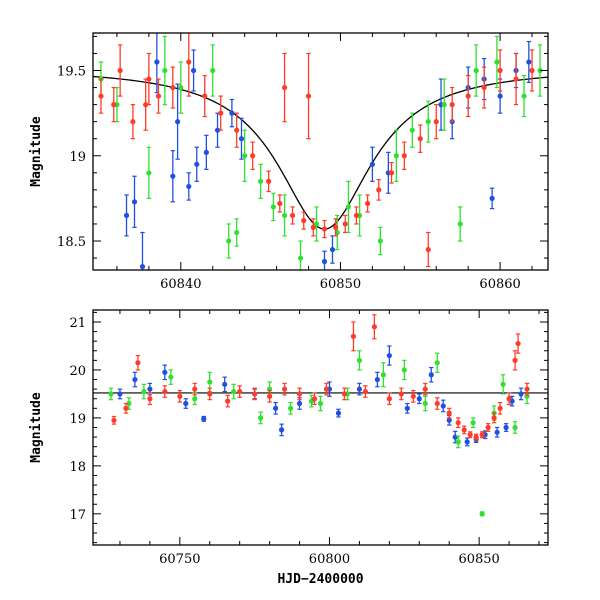 Image resolution: width=600 pixels, height=600 pixels. I want to click on y-tick-label: 18, so click(77, 467).